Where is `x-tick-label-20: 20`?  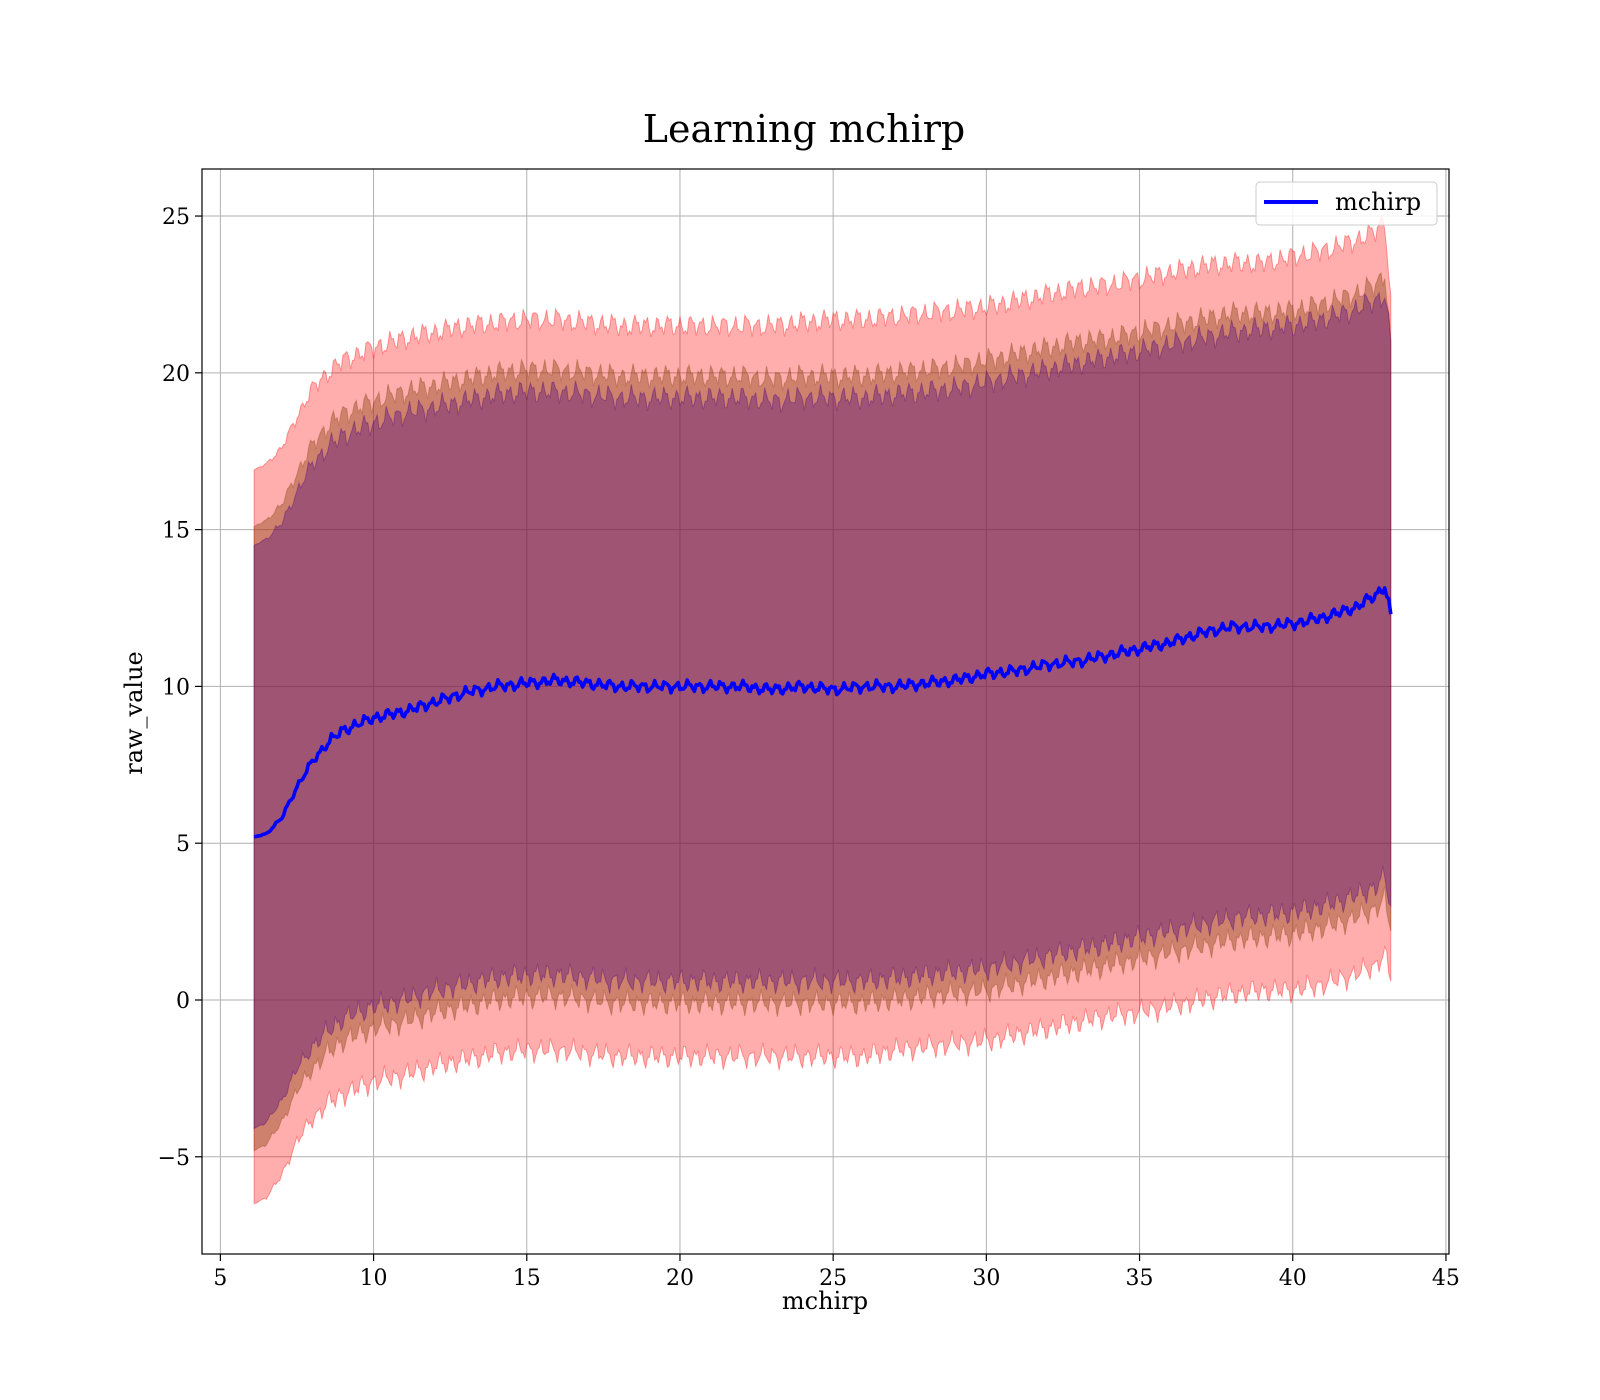
x-tick-label-20: 20 is located at coordinates (680, 1278).